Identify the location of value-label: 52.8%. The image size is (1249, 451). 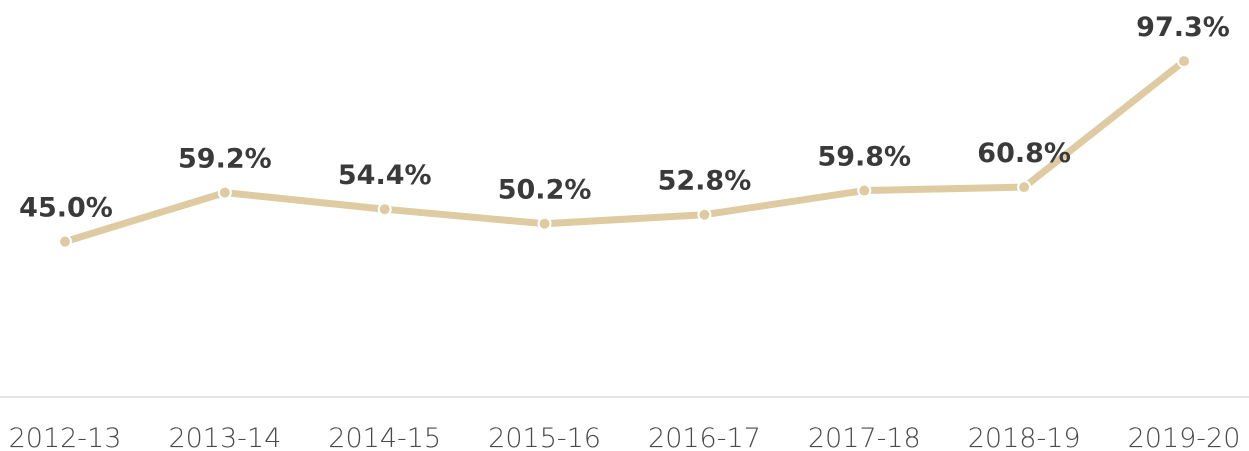
(705, 181).